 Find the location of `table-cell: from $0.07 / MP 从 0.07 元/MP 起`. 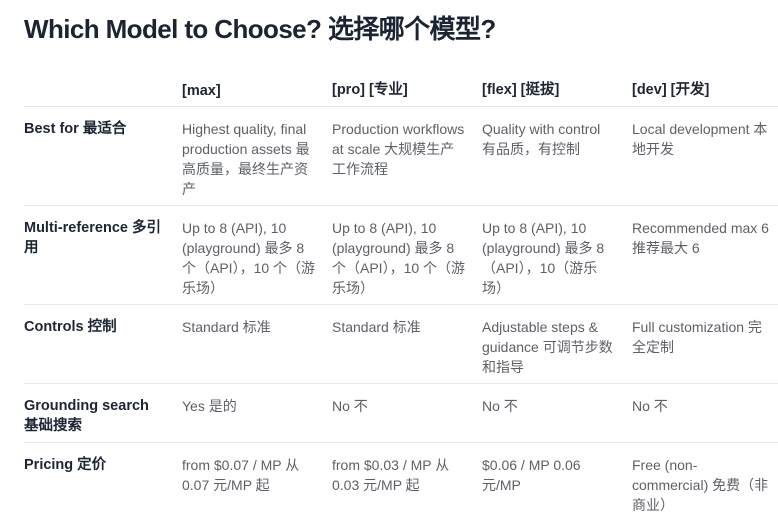

table-cell: from $0.07 / MP 从 0.07 元/MP 起 is located at coordinates (257, 481).